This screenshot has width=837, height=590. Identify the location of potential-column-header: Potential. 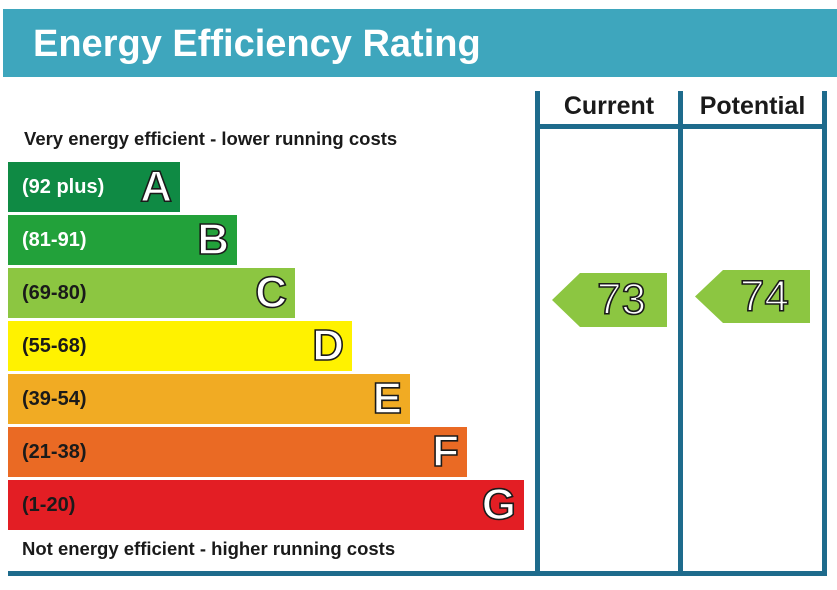
(752, 106).